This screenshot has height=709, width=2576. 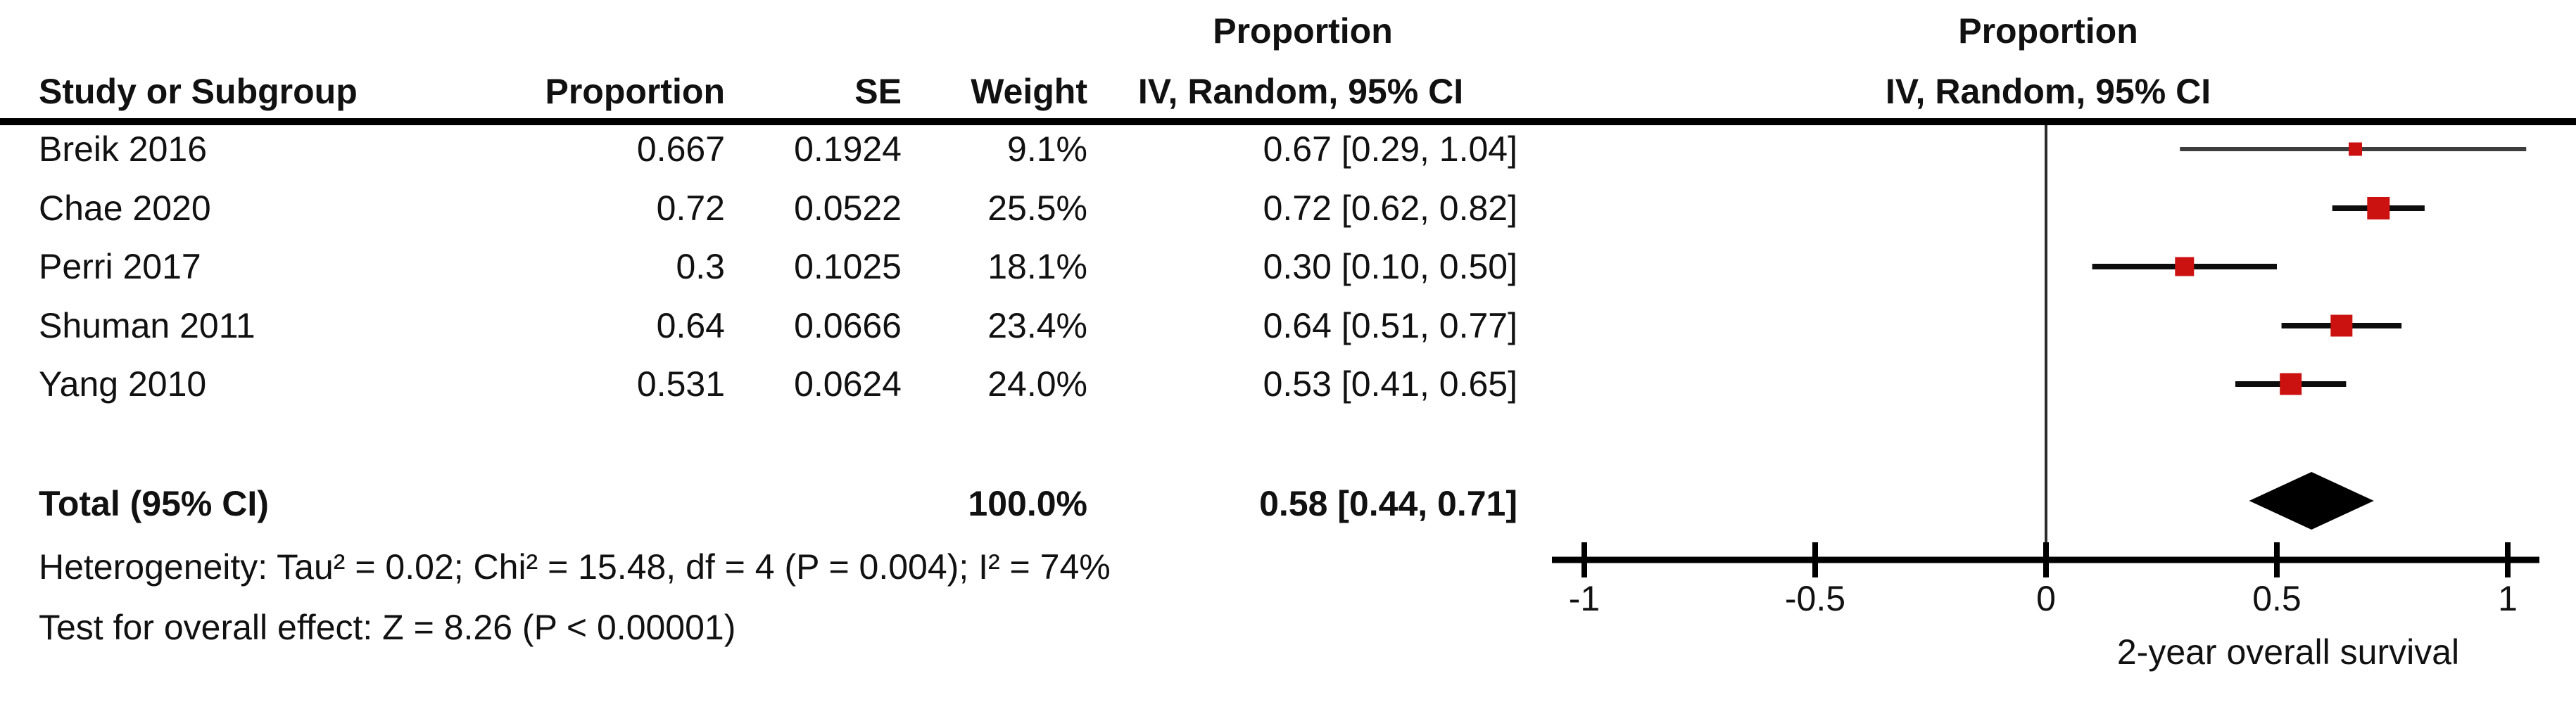 I want to click on se-value: 0.0624, so click(x=848, y=384).